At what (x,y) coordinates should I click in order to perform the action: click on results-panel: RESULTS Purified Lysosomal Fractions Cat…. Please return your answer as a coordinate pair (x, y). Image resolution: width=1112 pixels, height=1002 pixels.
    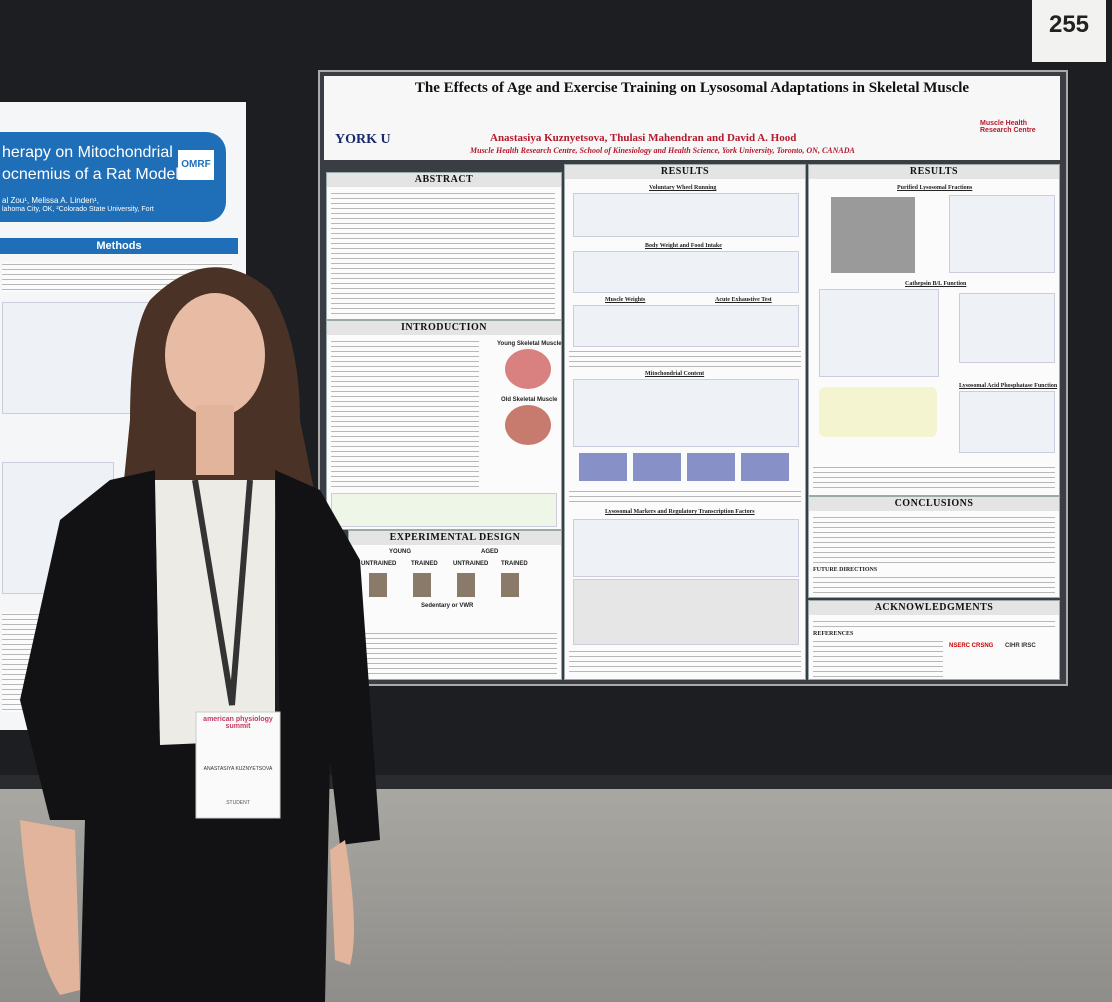
    Looking at the image, I should click on (934, 330).